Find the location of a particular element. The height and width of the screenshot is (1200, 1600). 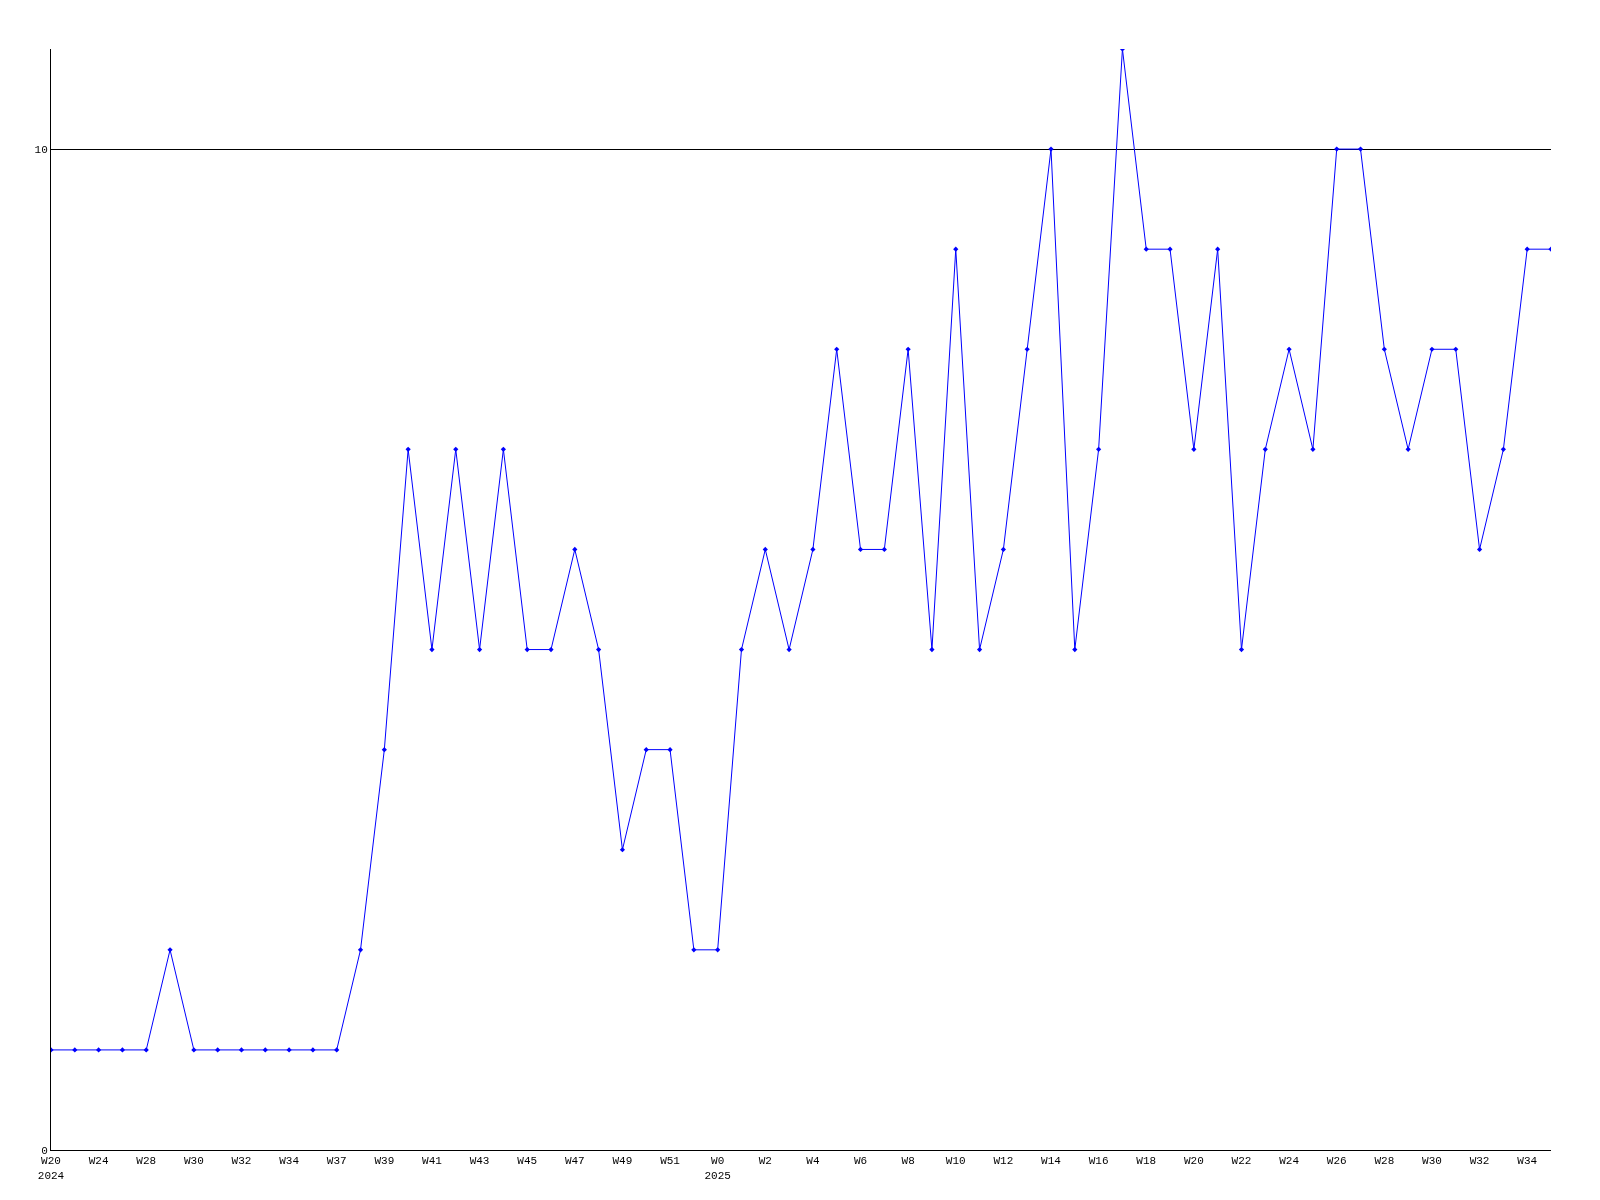

x-tick-label: W22 is located at coordinates (1241, 1161).